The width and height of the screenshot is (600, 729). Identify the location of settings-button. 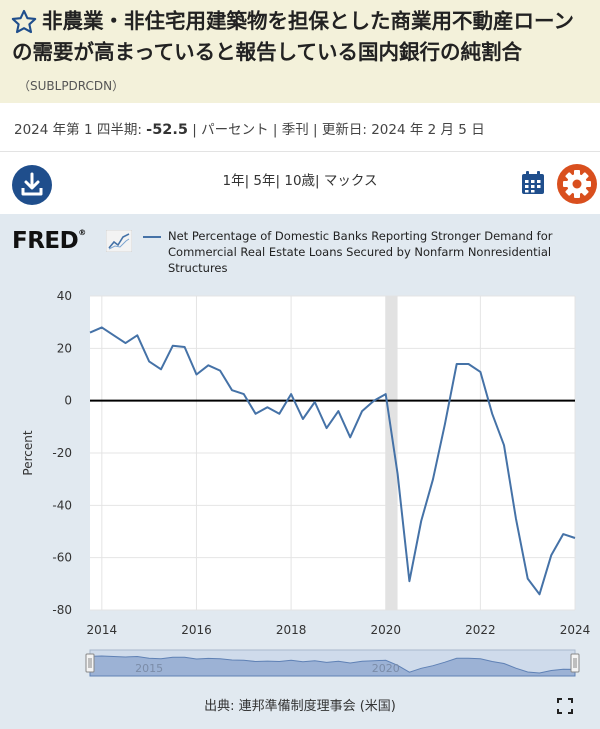
(577, 184).